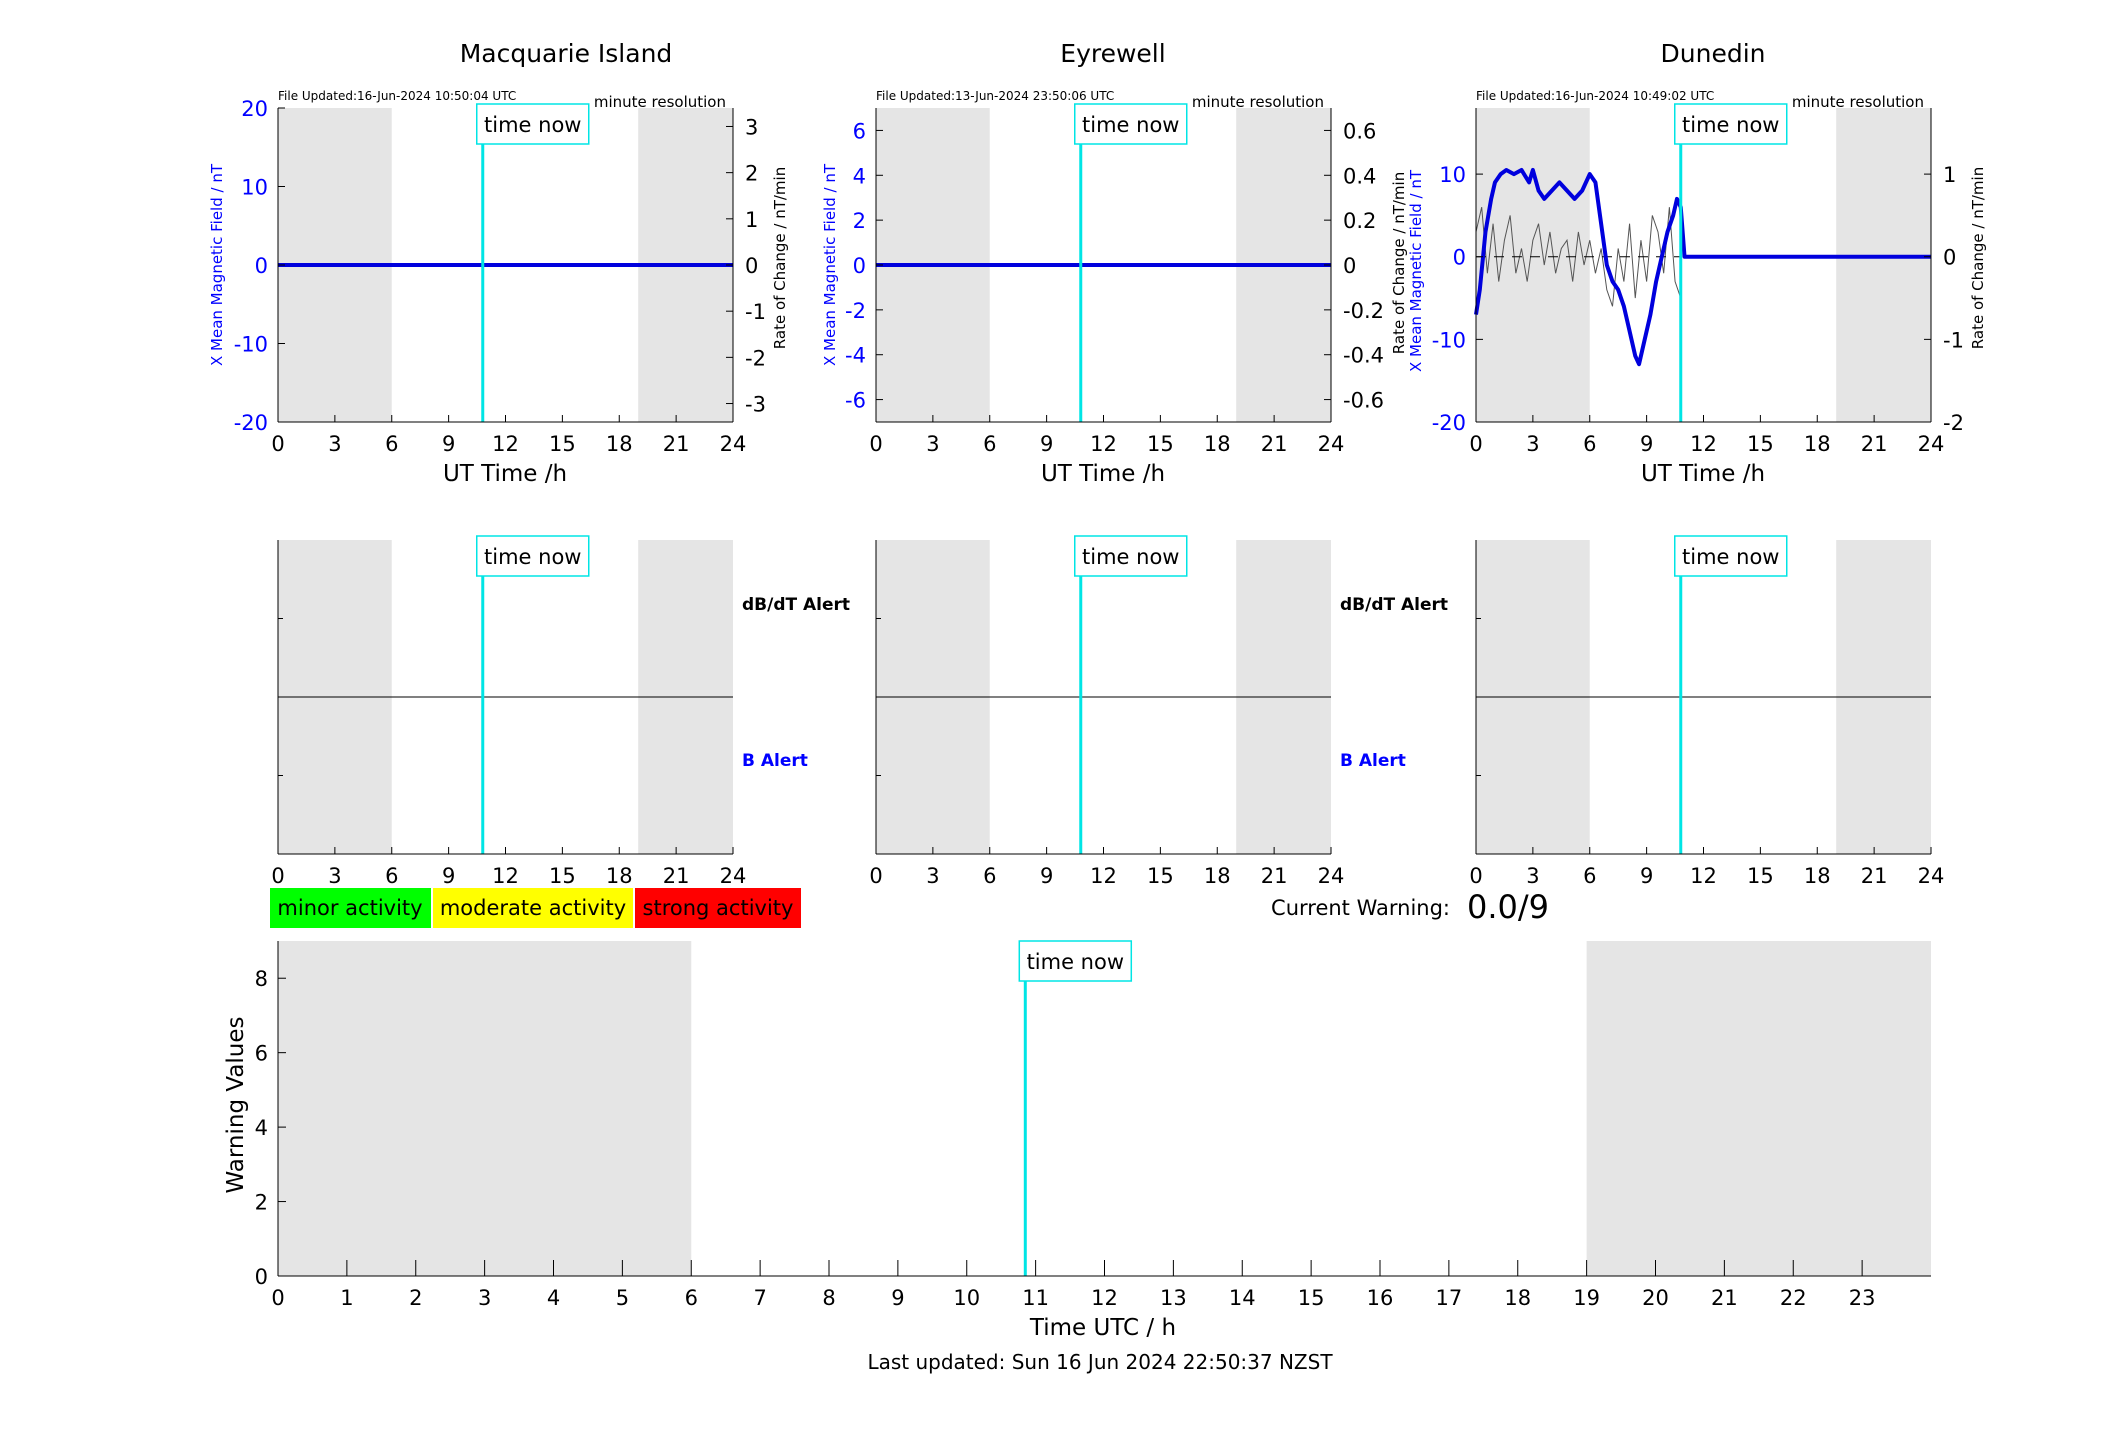 The width and height of the screenshot is (2117, 1437). I want to click on file-updated-eyrewell: File Updated:13-Jun-2024 23:50:06 UTC, so click(995, 96).